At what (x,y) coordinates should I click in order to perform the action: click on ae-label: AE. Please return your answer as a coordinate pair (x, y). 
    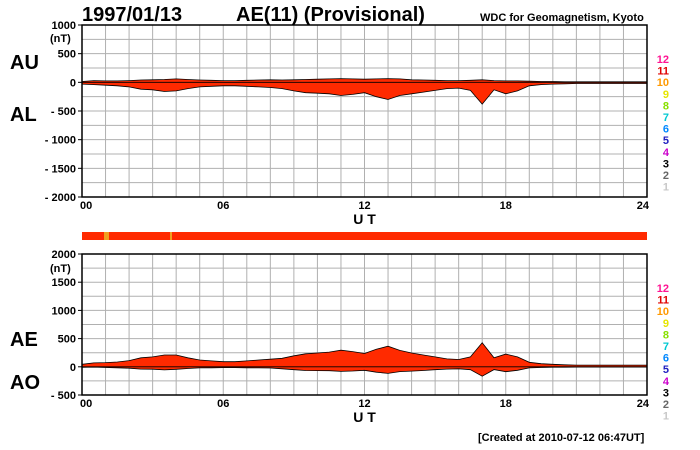
    Looking at the image, I should click on (24, 340).